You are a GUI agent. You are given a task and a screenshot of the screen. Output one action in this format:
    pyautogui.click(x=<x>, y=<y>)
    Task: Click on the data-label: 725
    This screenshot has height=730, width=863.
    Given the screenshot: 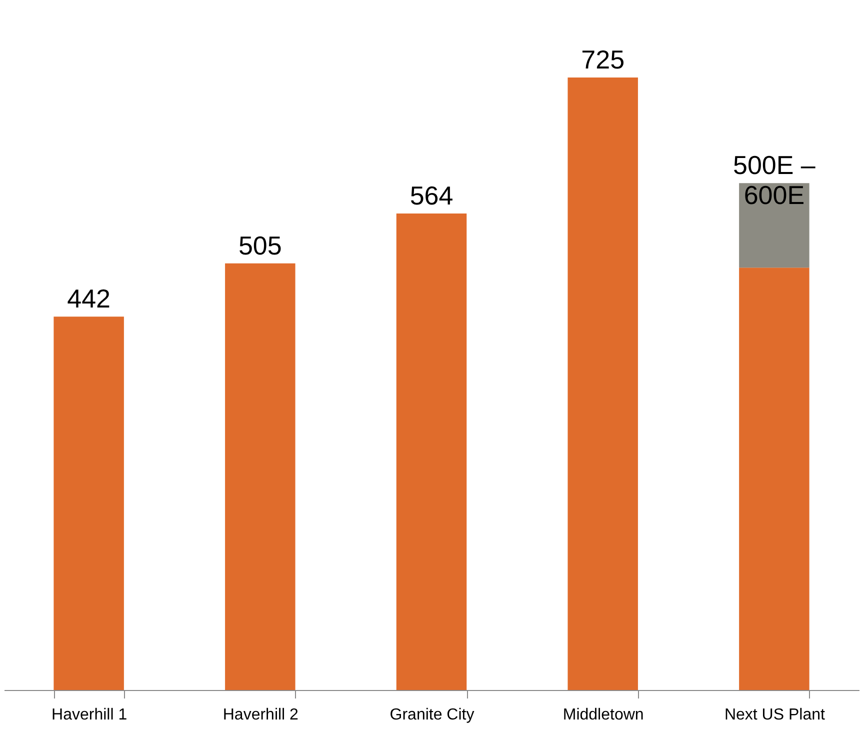 What is the action you would take?
    pyautogui.click(x=603, y=59)
    